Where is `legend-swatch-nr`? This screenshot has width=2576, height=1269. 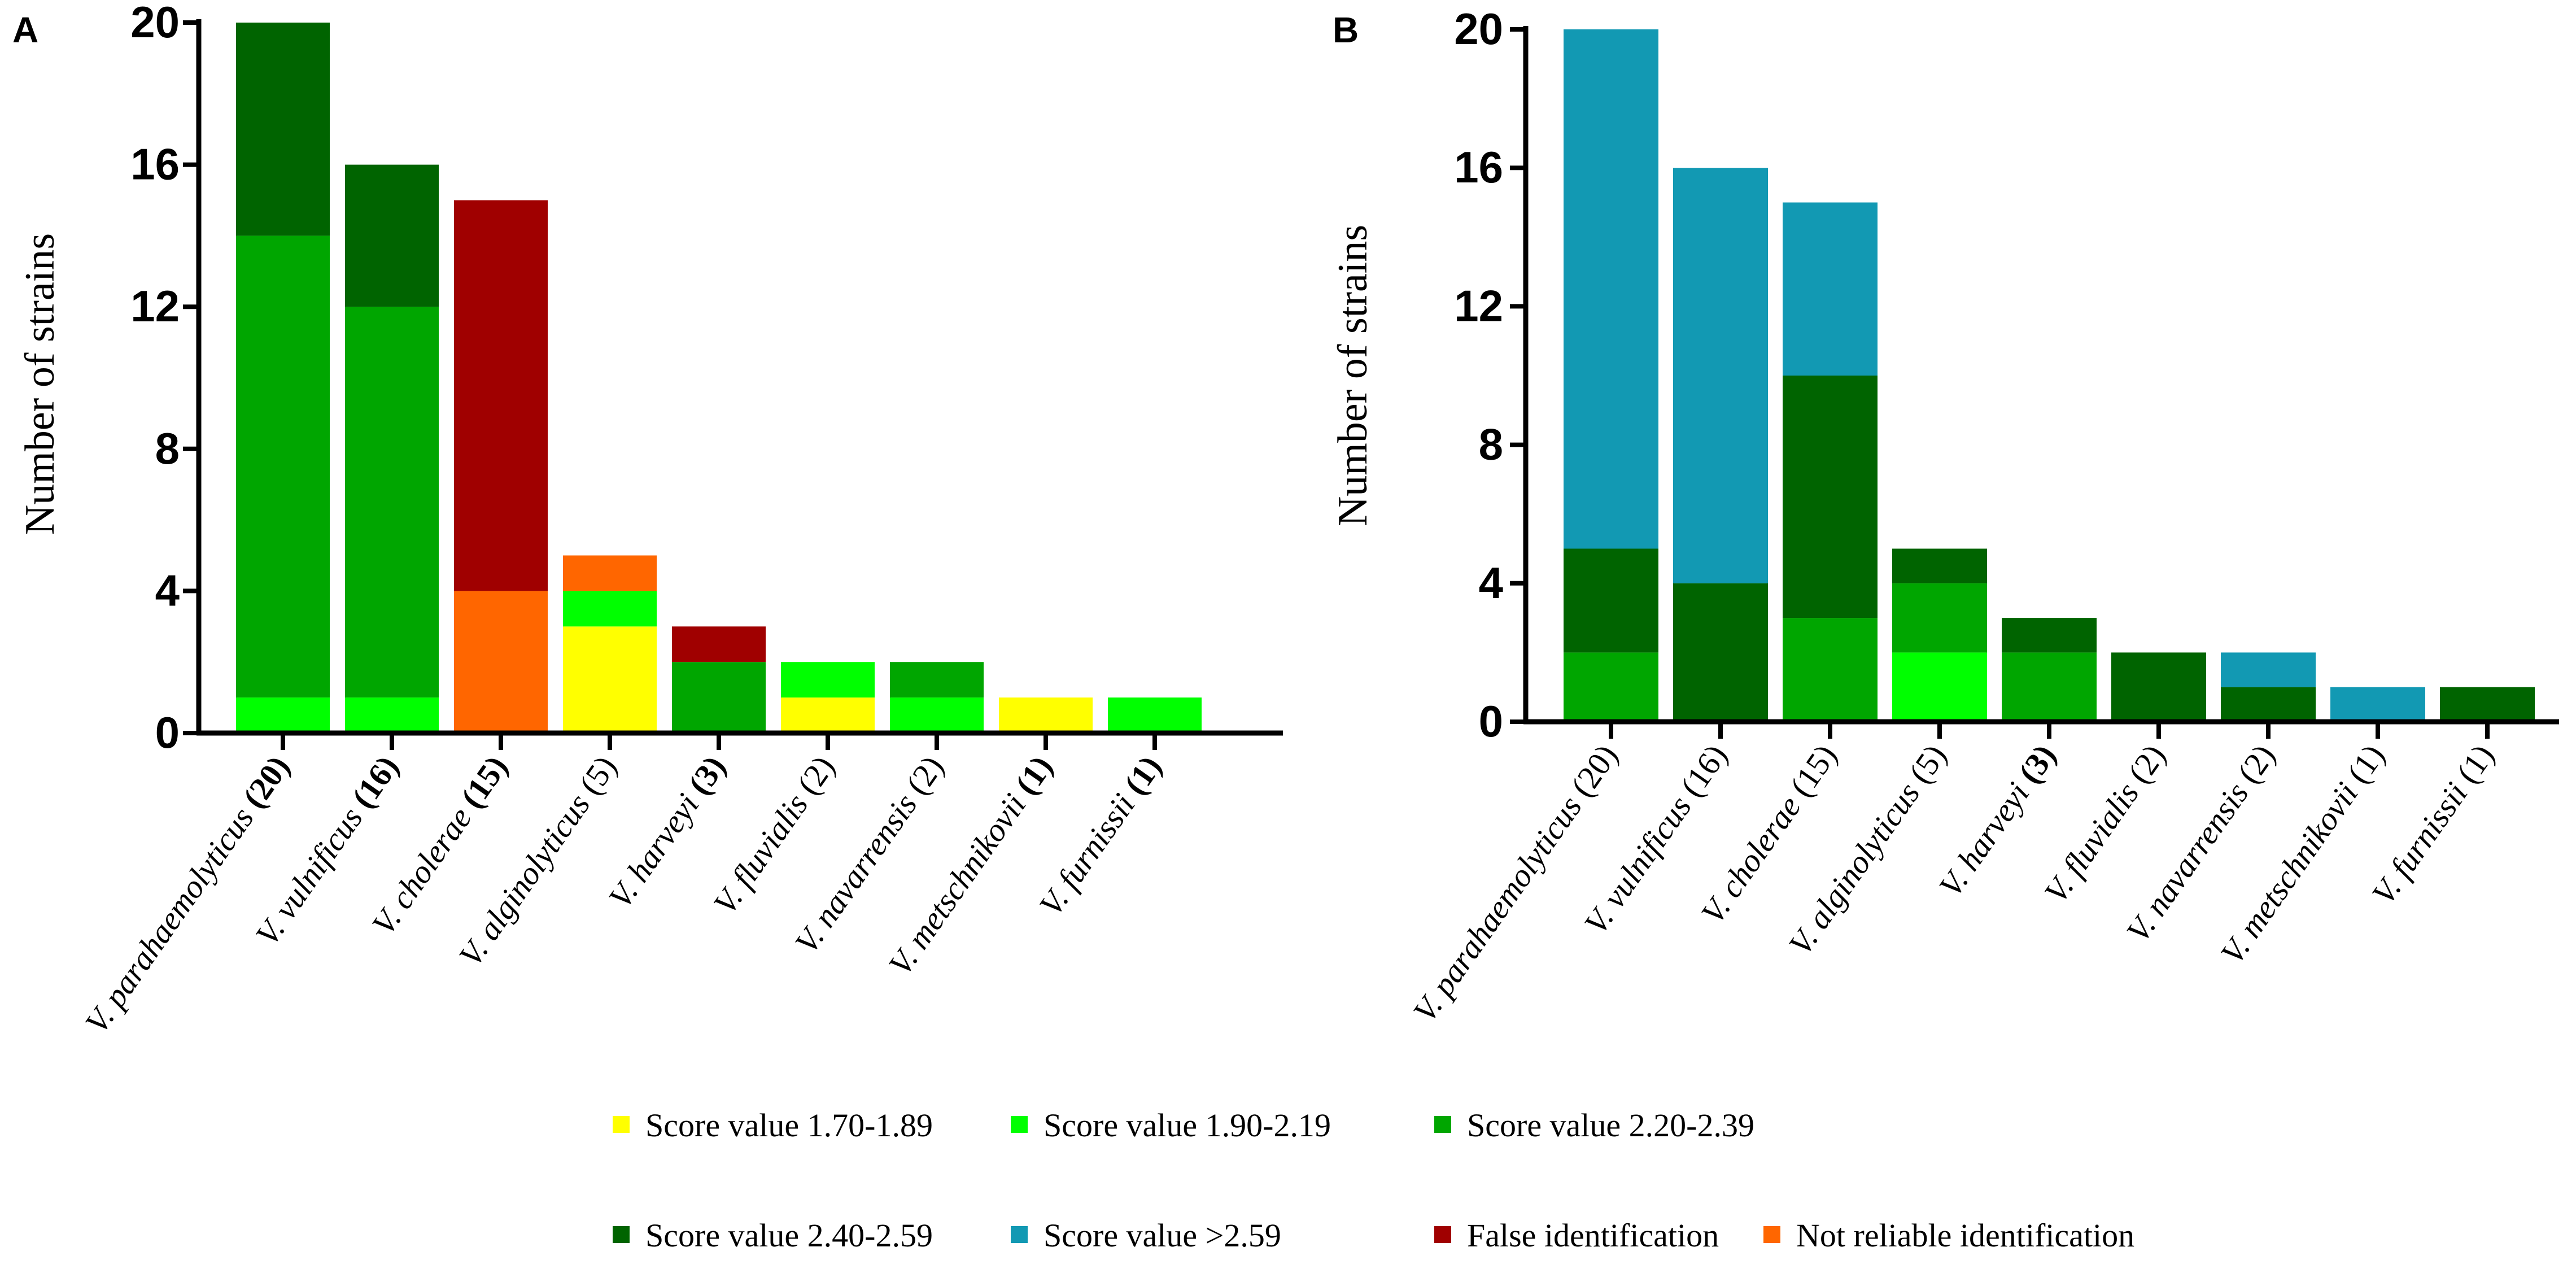 legend-swatch-nr is located at coordinates (1772, 1234).